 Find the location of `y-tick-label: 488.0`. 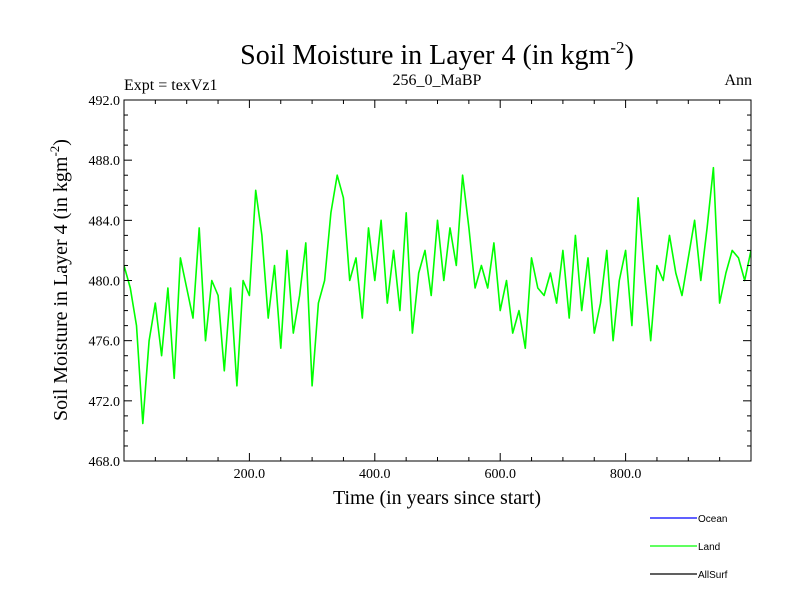

y-tick-label: 488.0 is located at coordinates (105, 161).